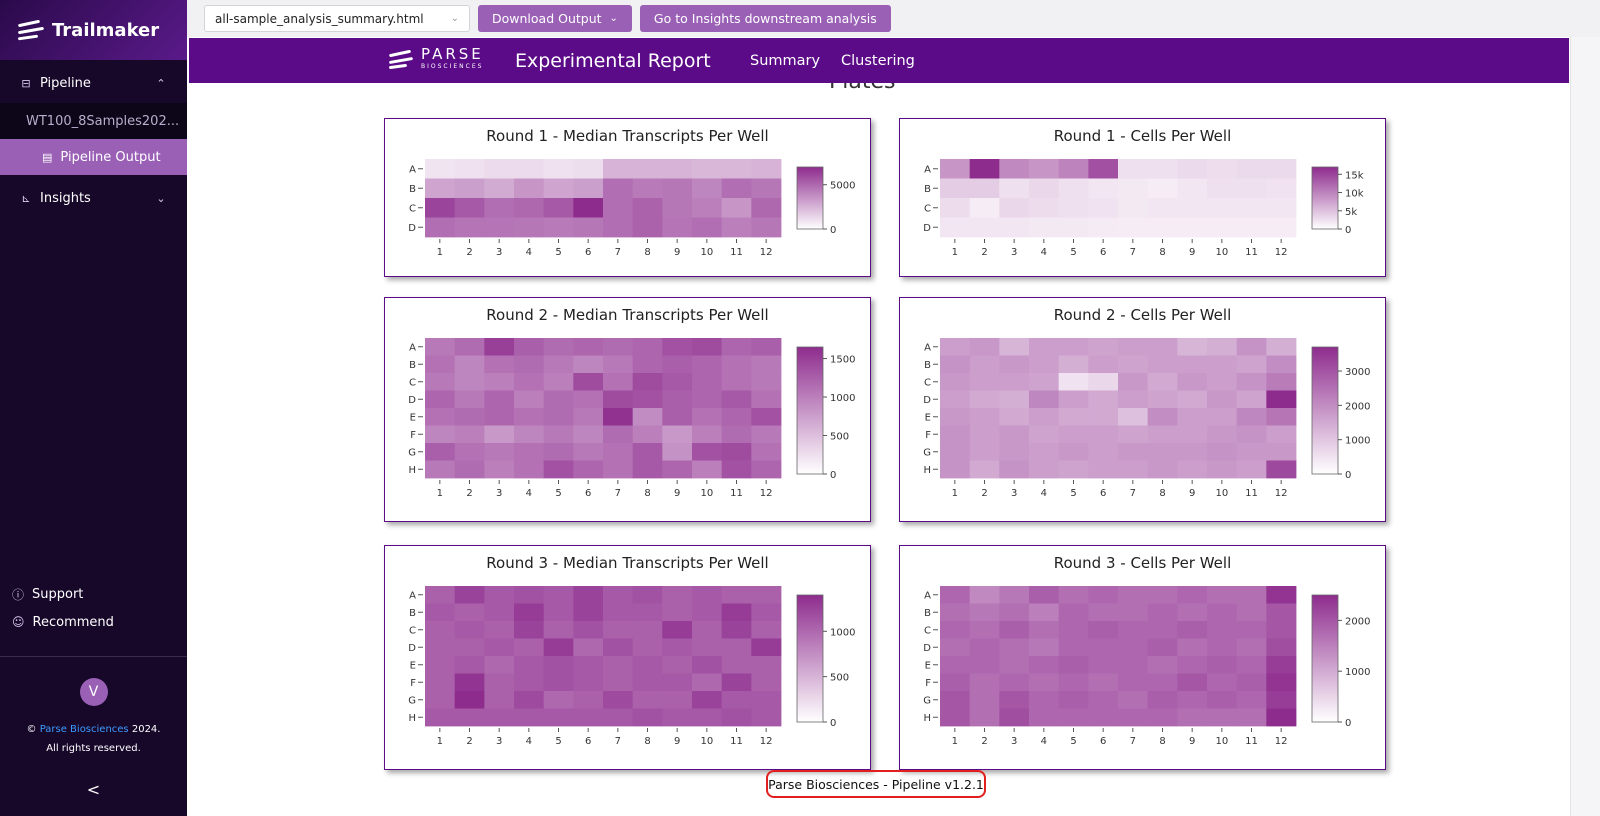 This screenshot has height=816, width=1600. Describe the element at coordinates (401, 59) in the screenshot. I see `parse-logo-icon` at that location.